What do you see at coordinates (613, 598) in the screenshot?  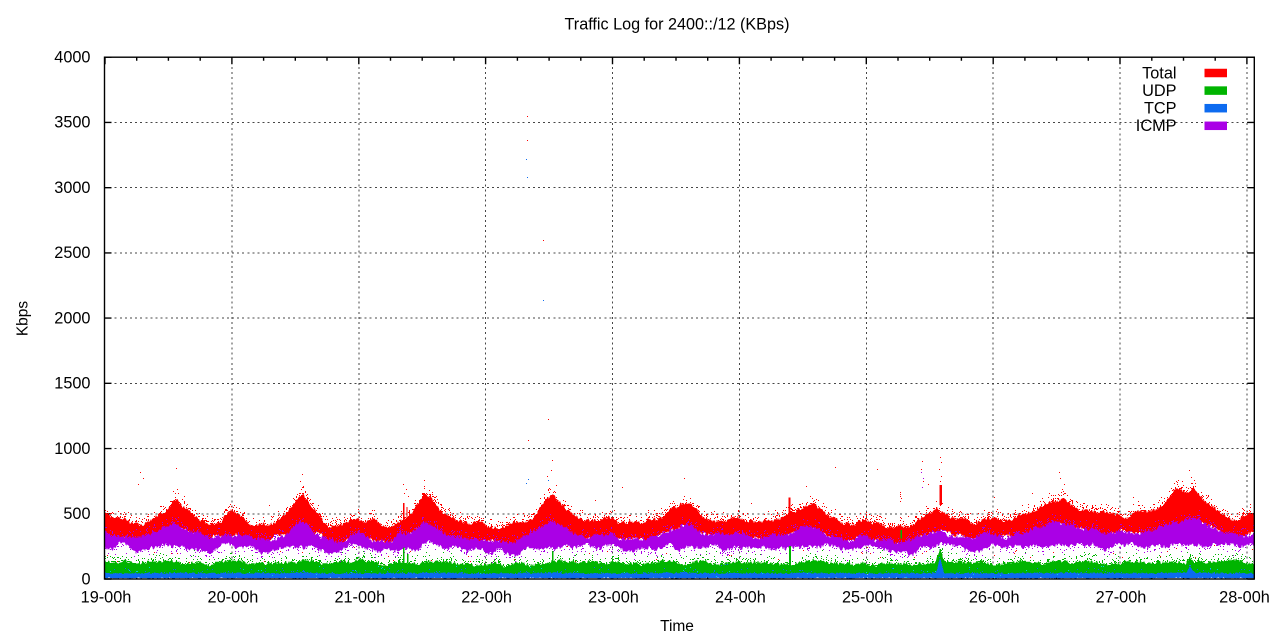 I see `svg-text: 23-00h` at bounding box center [613, 598].